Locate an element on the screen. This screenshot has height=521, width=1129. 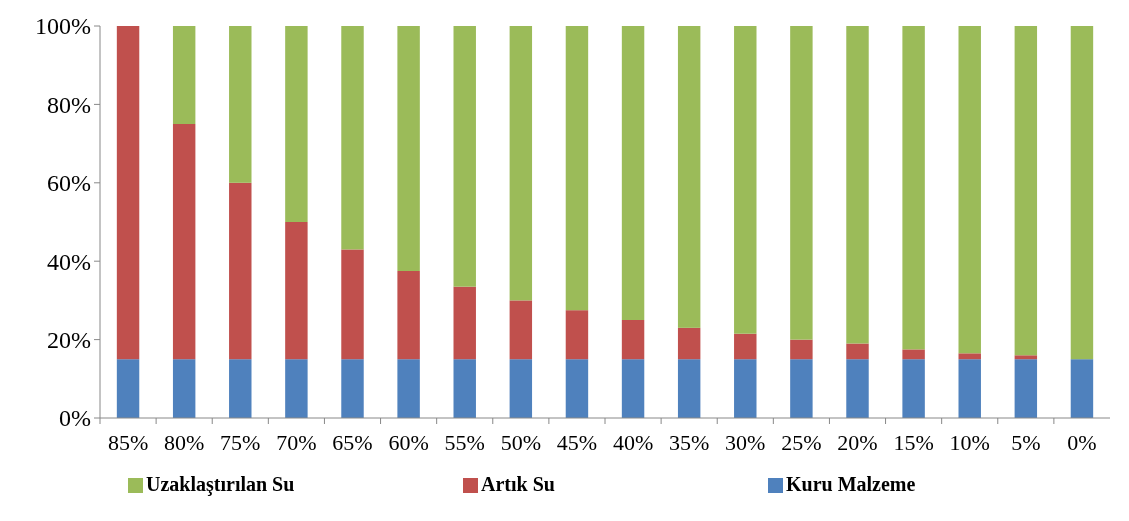
y-tick-label: 40% is located at coordinates (69, 261).